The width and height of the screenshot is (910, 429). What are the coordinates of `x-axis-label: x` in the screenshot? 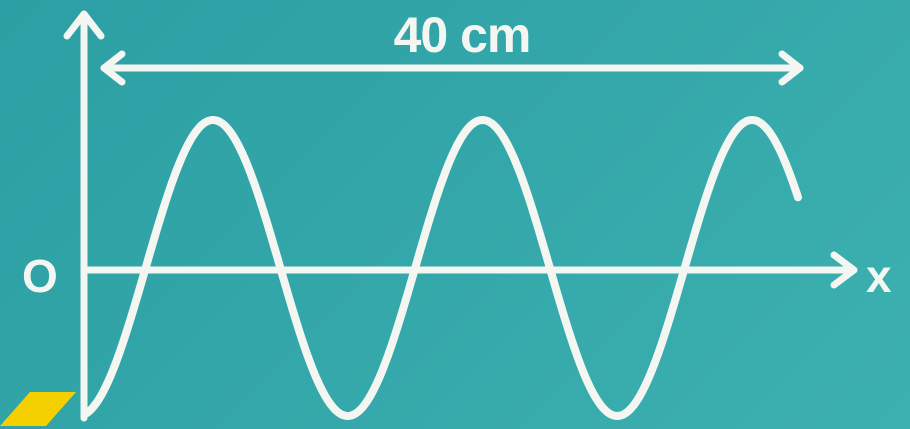 It's located at (879, 276).